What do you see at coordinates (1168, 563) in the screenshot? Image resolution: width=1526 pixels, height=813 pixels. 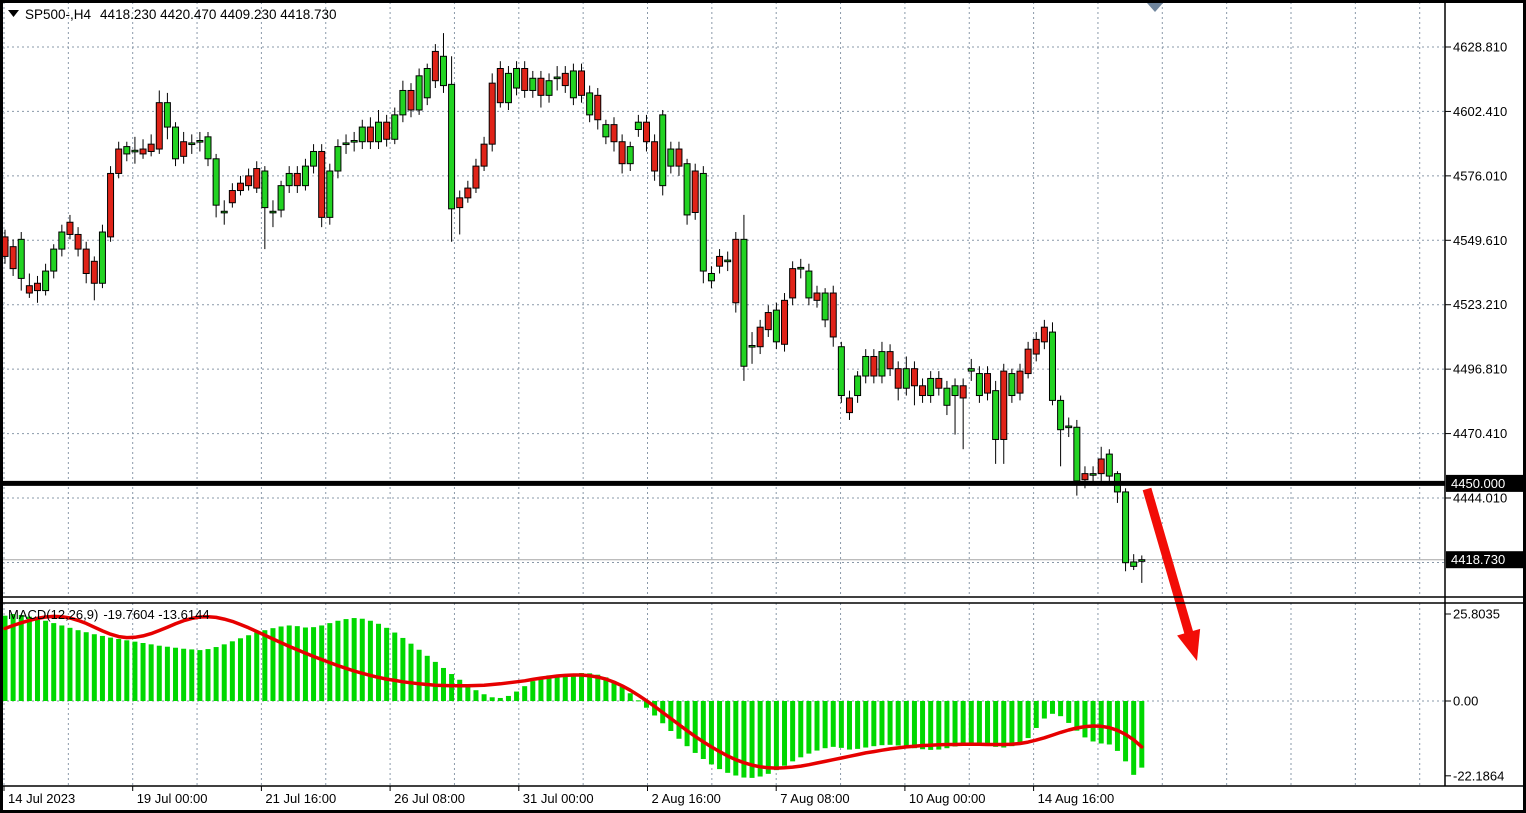 I see `arrow-shaft` at bounding box center [1168, 563].